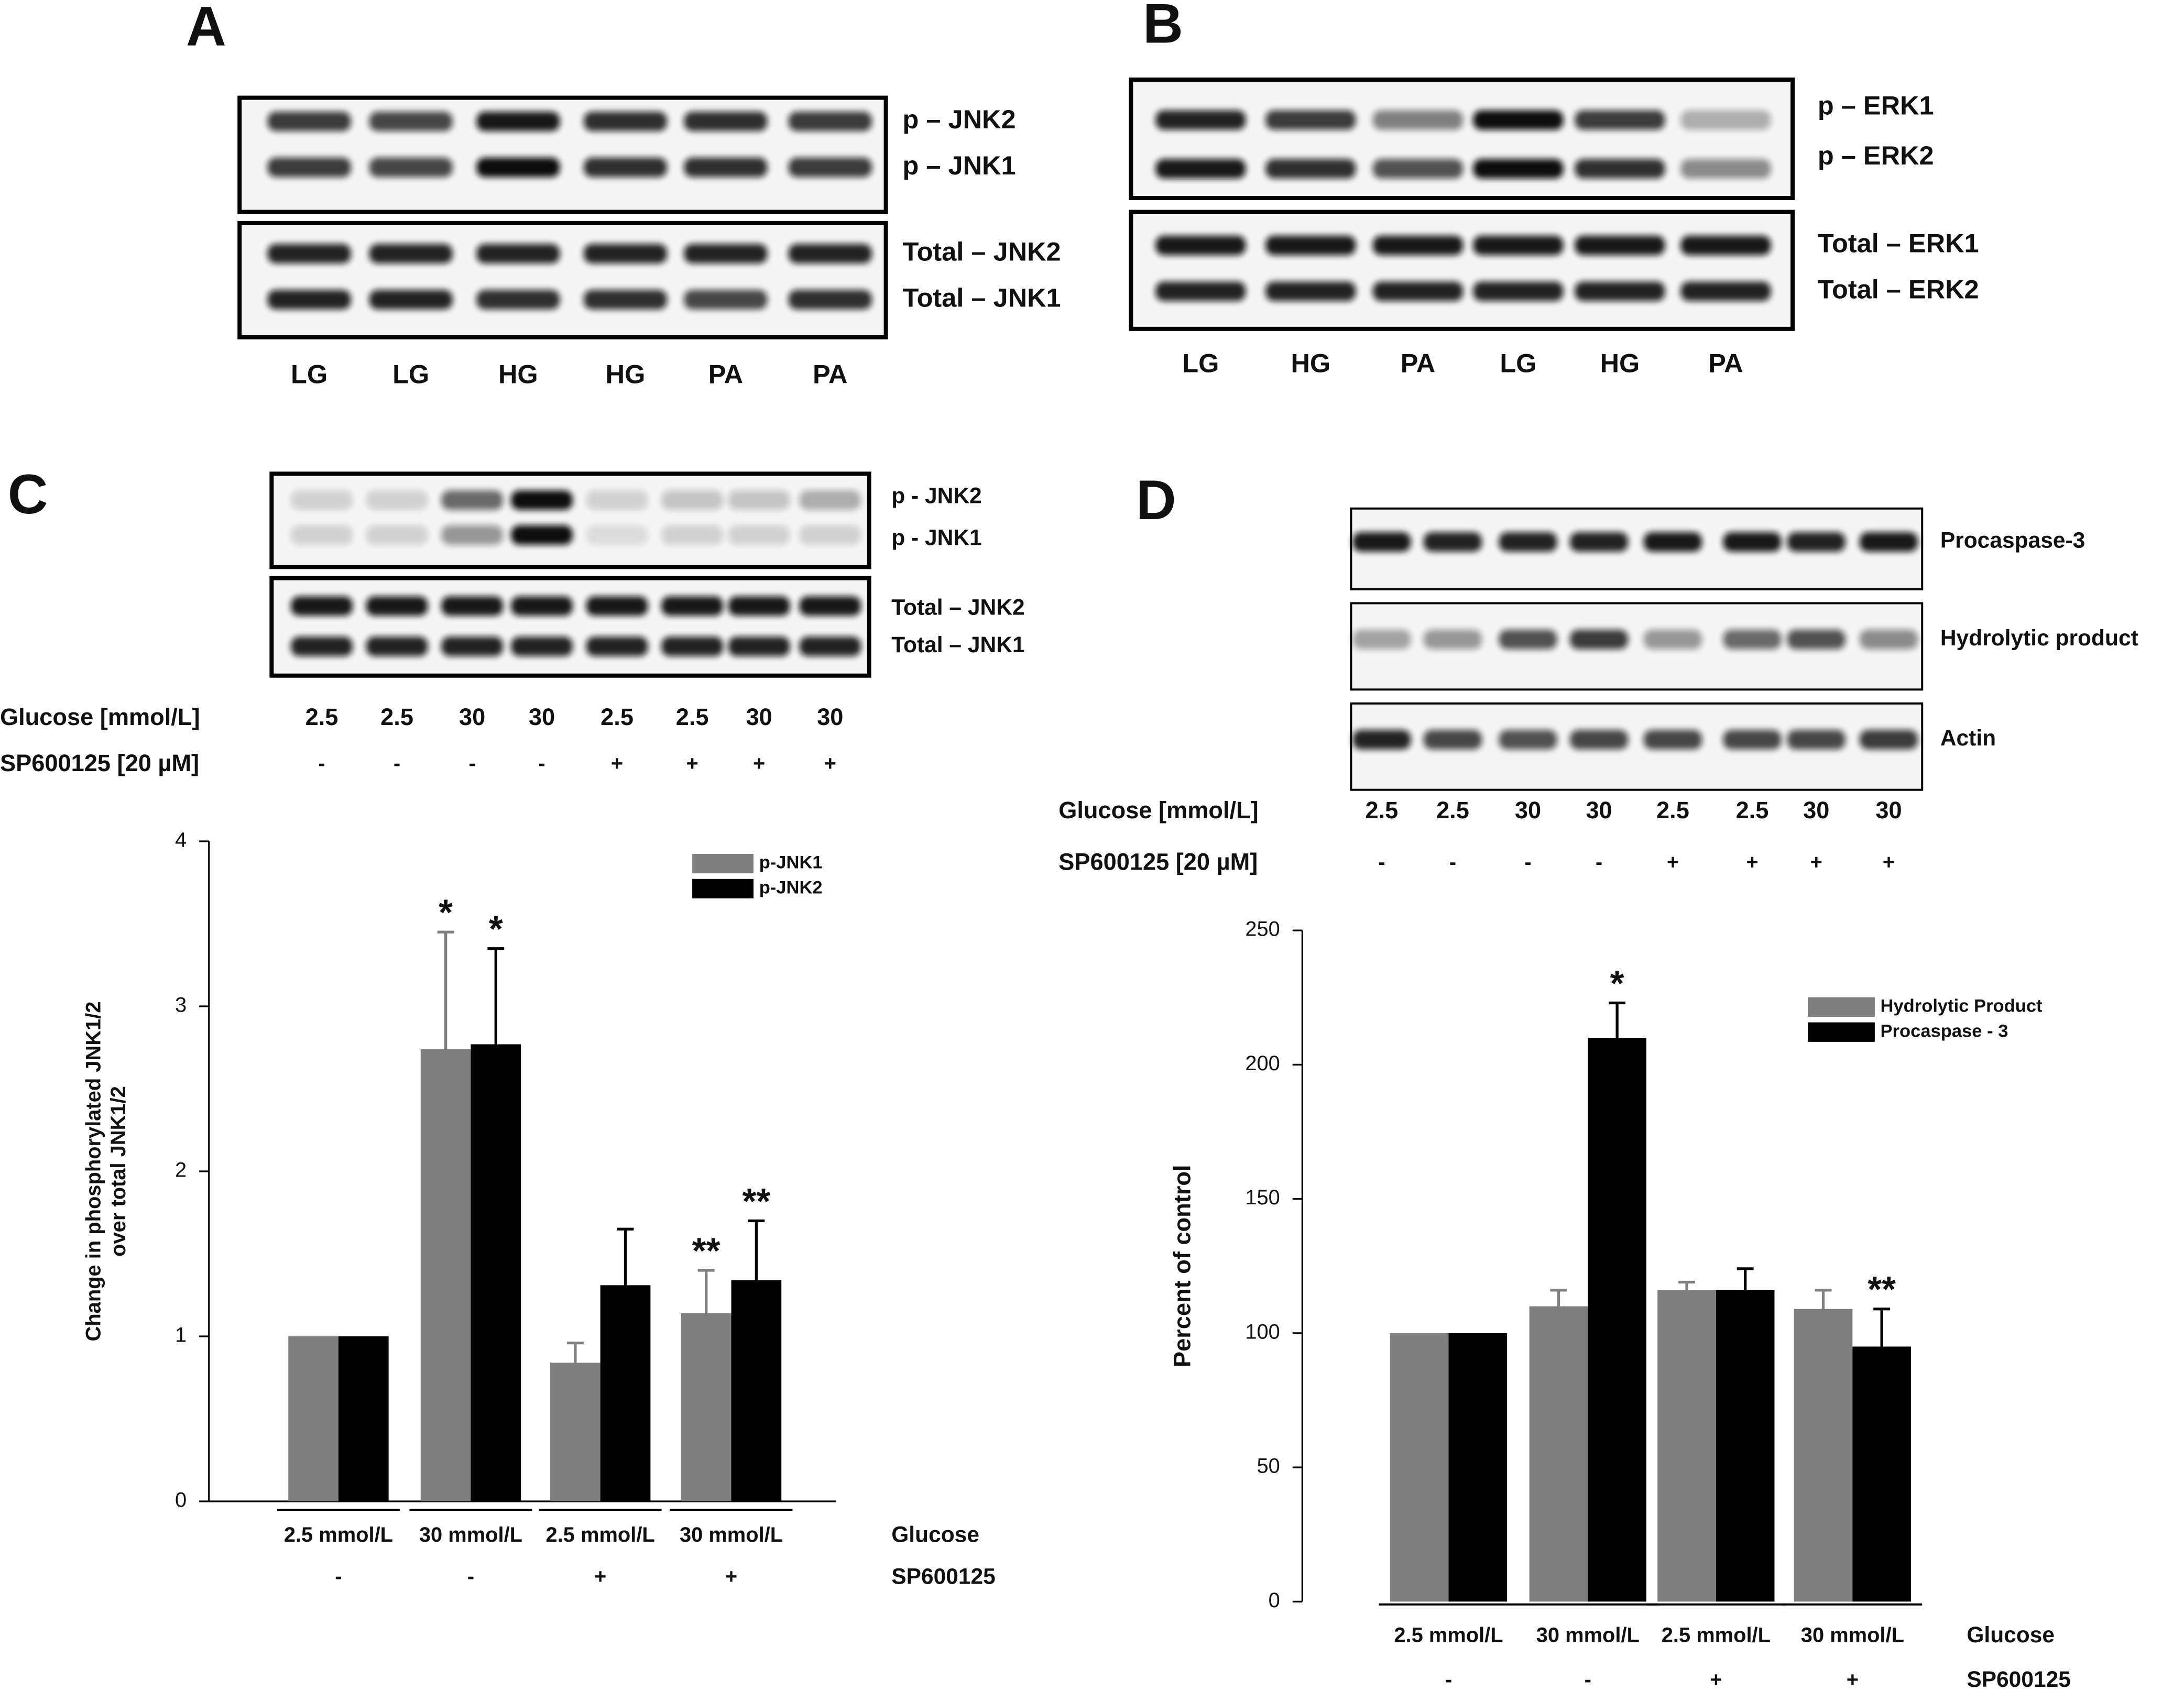 The image size is (2184, 1691). What do you see at coordinates (118, 1171) in the screenshot?
I see `y-axis-label: over total JNK1/2` at bounding box center [118, 1171].